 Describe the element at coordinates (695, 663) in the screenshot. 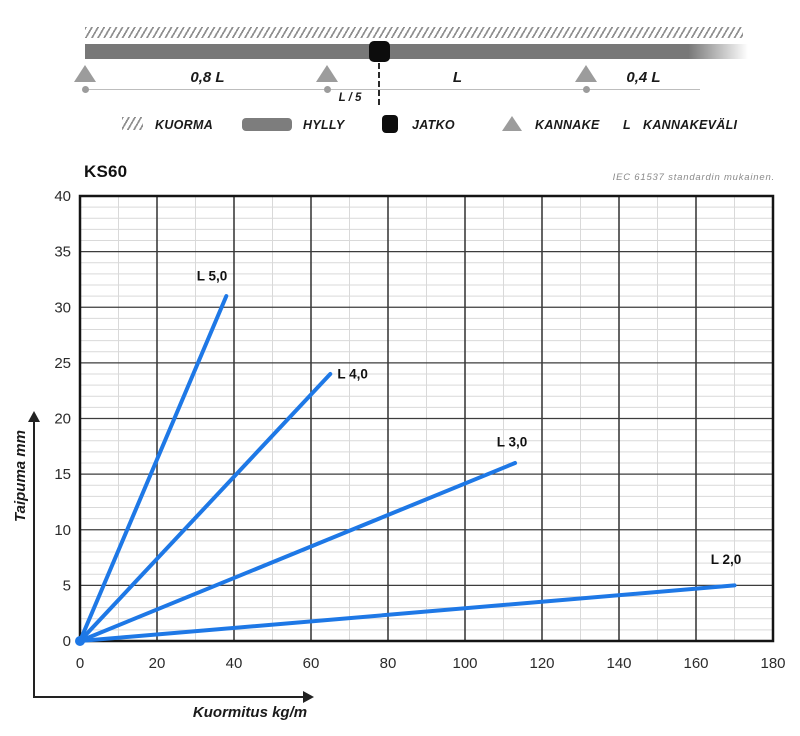

I see `x-tick-label: 160` at that location.